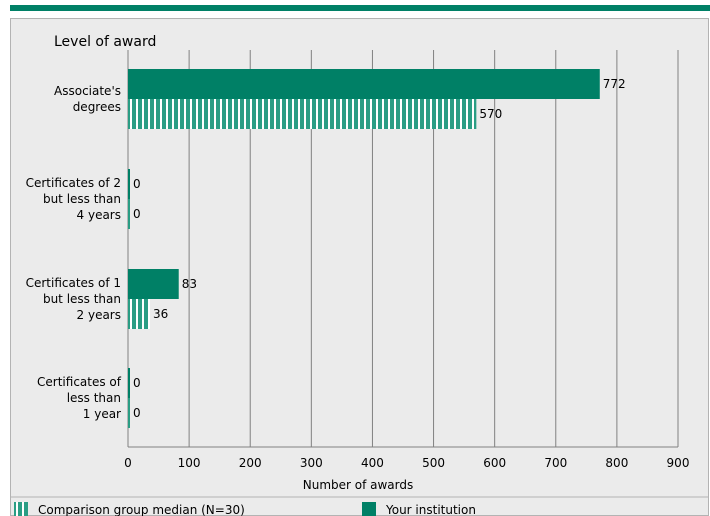 The height and width of the screenshot is (516, 710). Describe the element at coordinates (430, 509) in the screenshot. I see `legend-label: Your institution` at that location.